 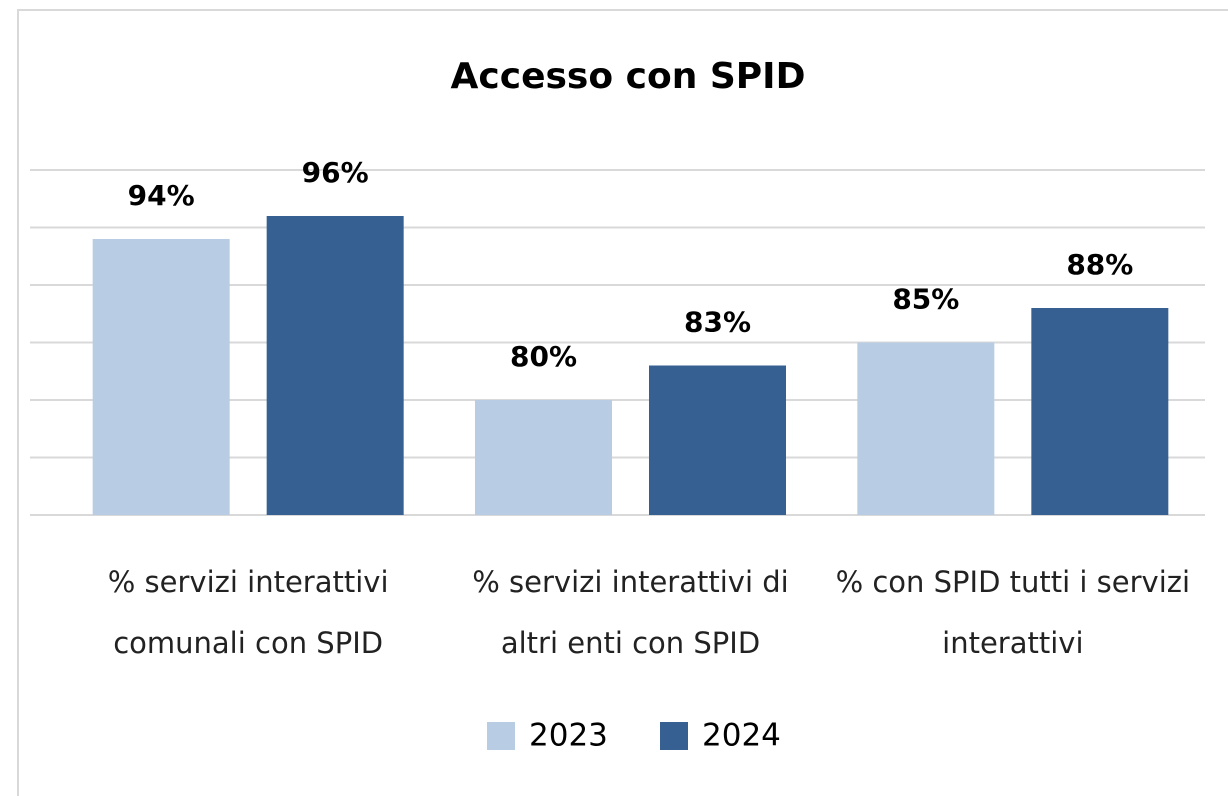 I want to click on data-label: 83%, so click(x=717, y=322).